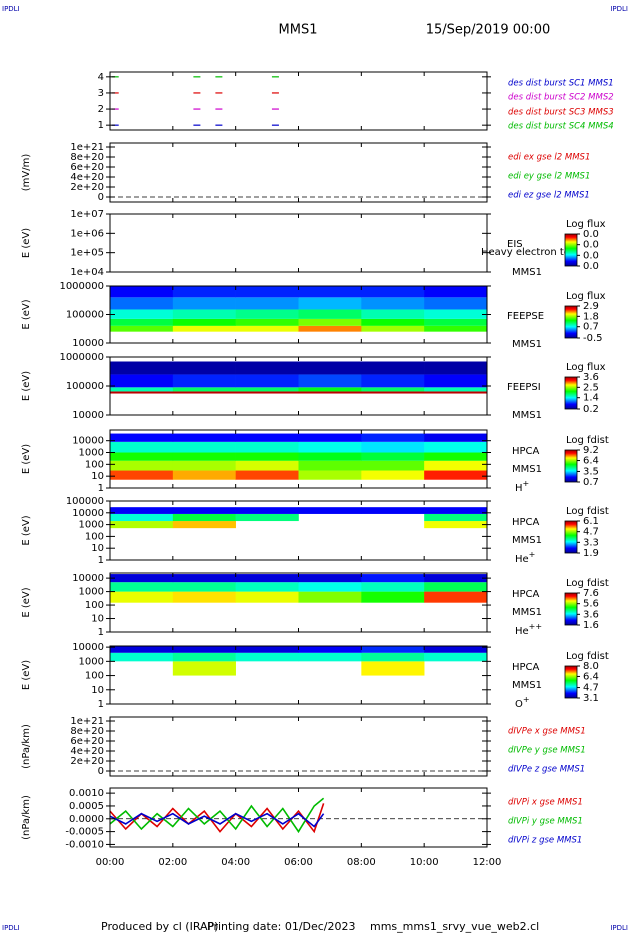 The width and height of the screenshot is (630, 938). I want to click on species-name: He, so click(522, 631).